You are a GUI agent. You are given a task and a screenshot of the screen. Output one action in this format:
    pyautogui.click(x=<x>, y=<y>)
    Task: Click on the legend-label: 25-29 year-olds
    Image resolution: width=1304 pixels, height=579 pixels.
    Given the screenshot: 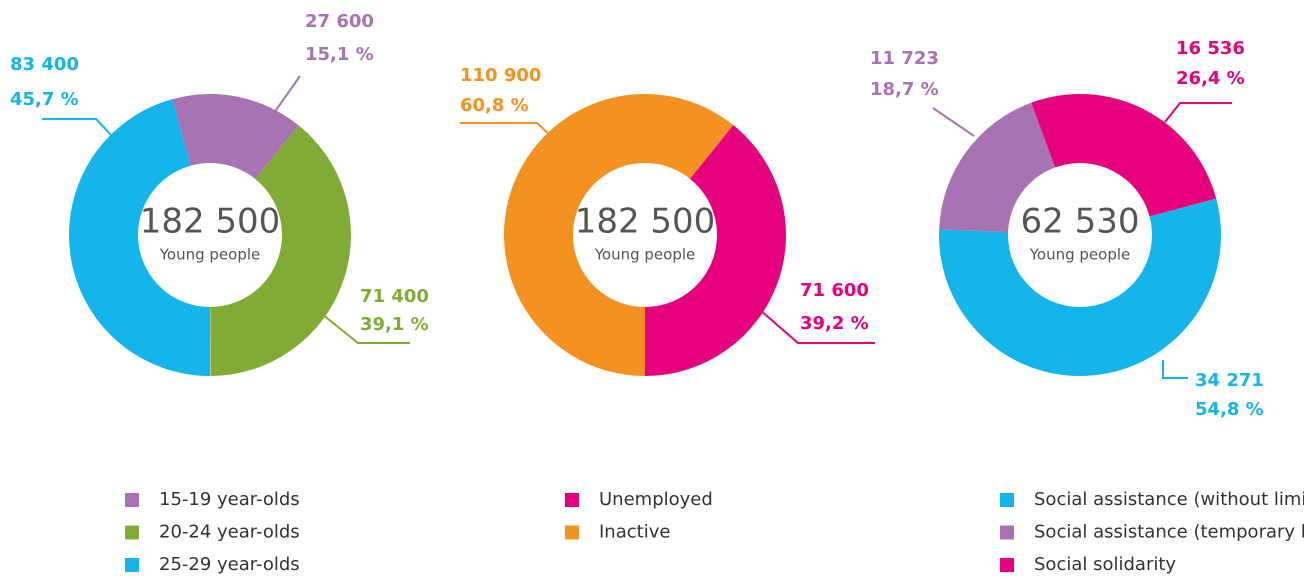 What is the action you would take?
    pyautogui.click(x=229, y=564)
    